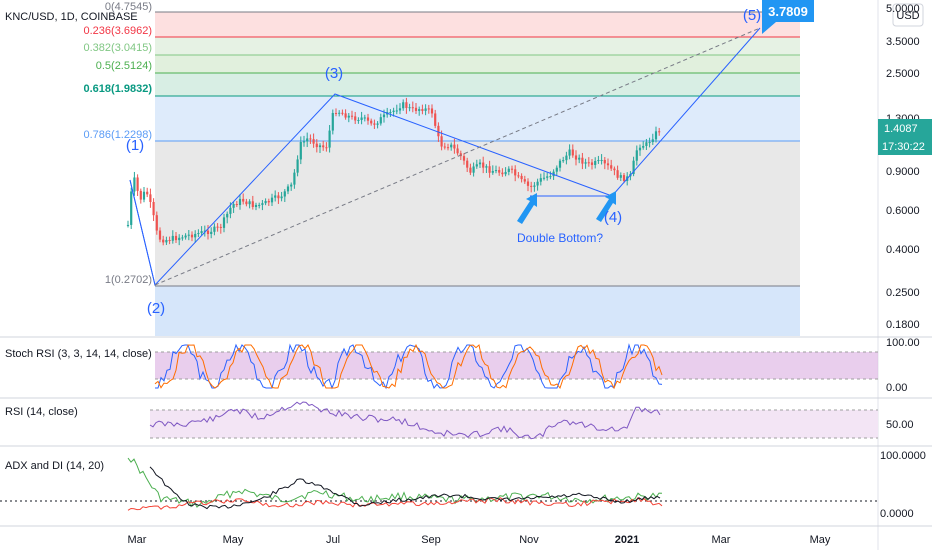  Describe the element at coordinates (820, 540) in the screenshot. I see `time-tick: May` at that location.